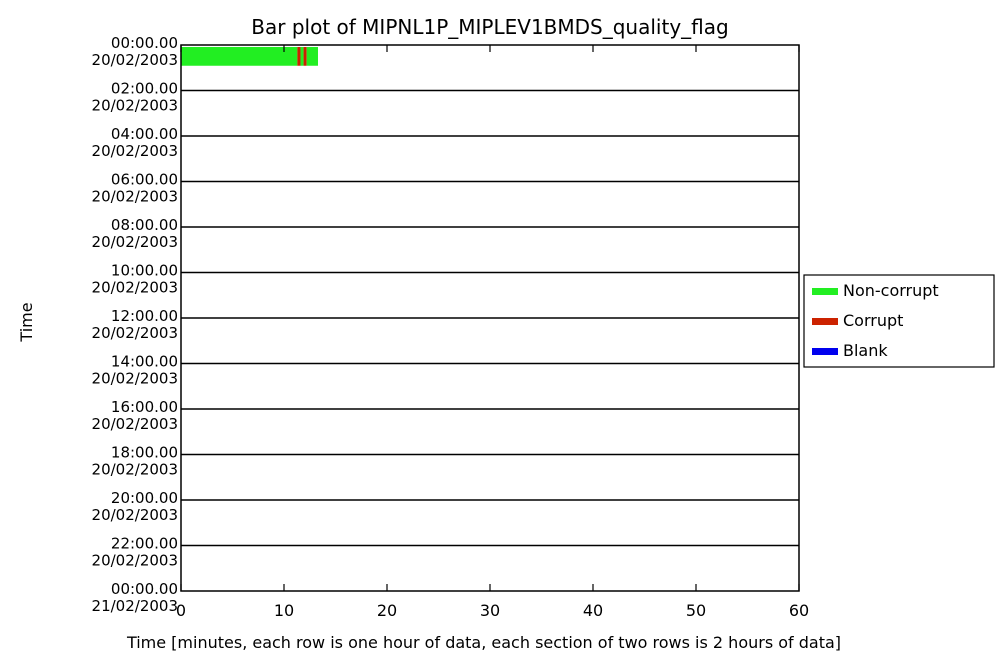  I want to click on y-tick-time-label: 10:00.00, so click(144, 271).